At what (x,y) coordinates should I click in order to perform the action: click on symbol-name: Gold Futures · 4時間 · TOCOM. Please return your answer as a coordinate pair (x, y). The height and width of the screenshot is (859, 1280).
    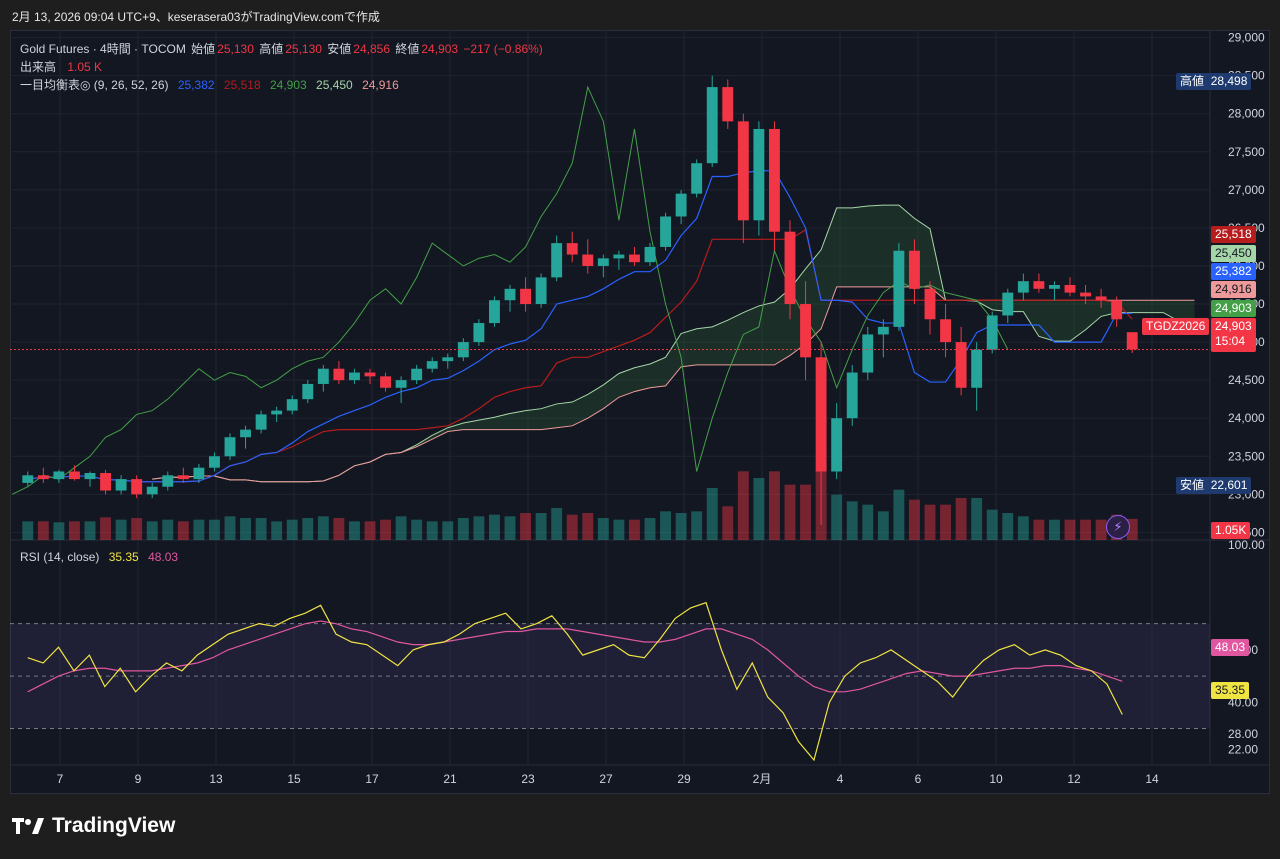
    Looking at the image, I should click on (103, 49).